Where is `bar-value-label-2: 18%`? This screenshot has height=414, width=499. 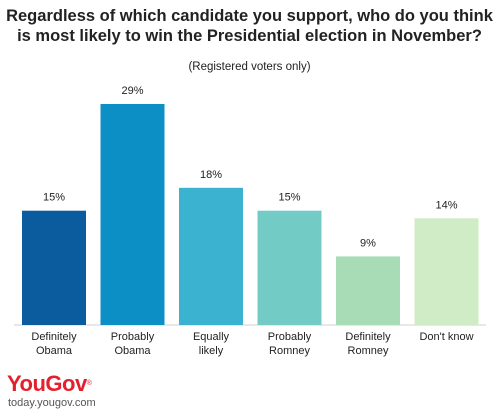 bar-value-label-2: 18% is located at coordinates (211, 175).